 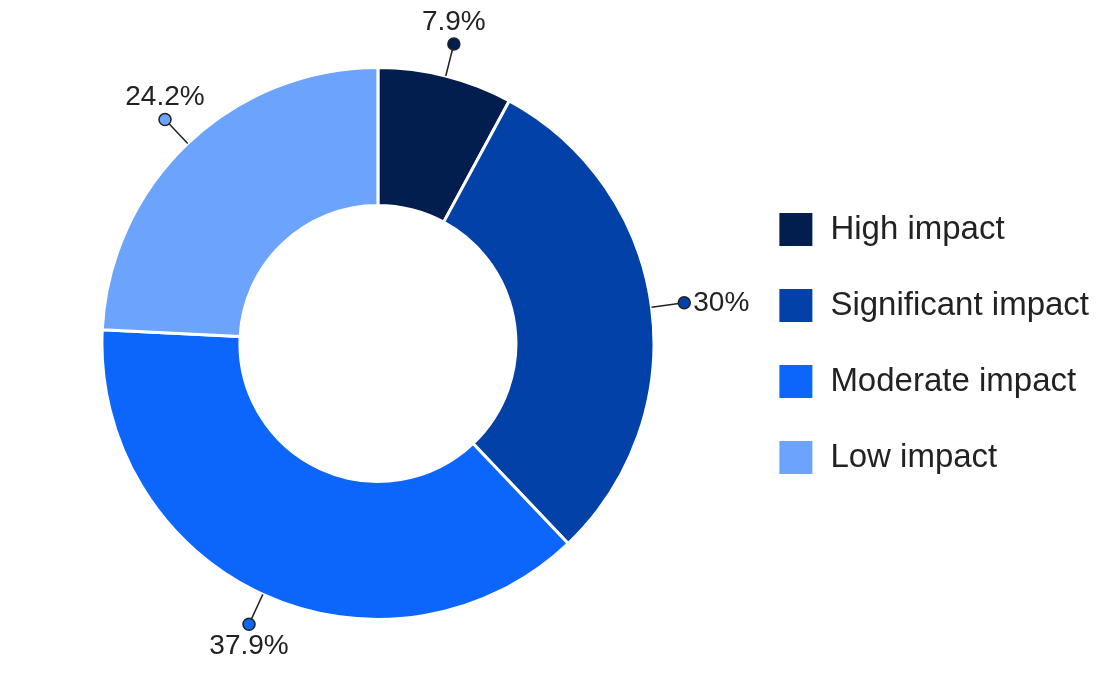 I want to click on data-label: 7.9%, so click(x=453, y=20).